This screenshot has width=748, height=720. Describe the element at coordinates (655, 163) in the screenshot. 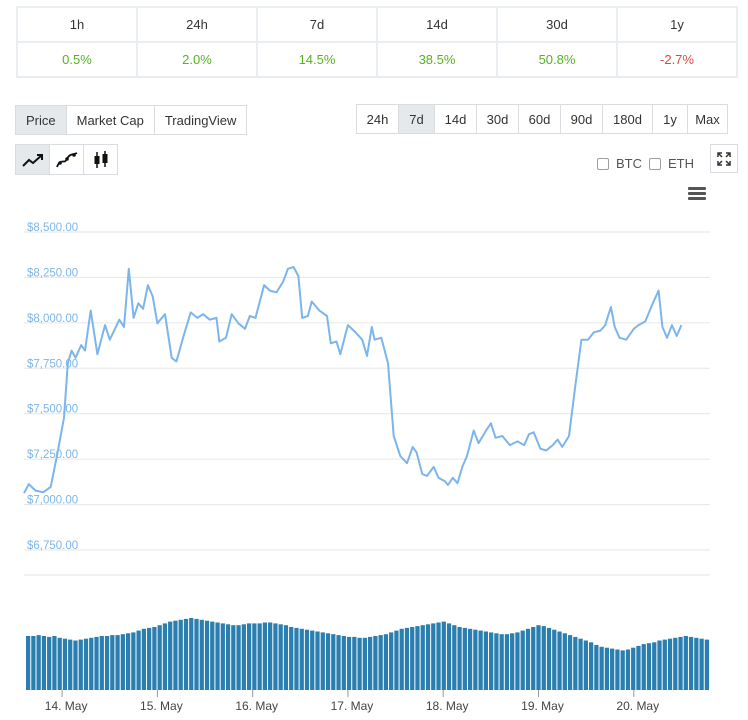

I see `eth-checkbox` at that location.